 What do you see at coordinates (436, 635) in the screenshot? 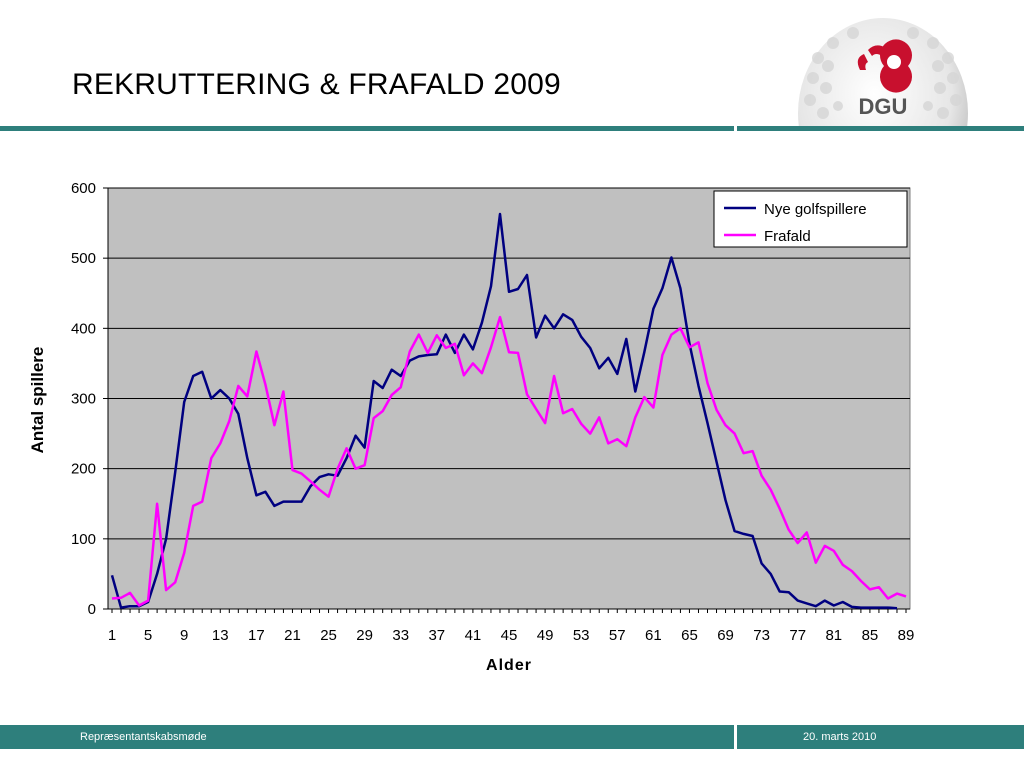
I see `x-tick-label: 37` at bounding box center [436, 635].